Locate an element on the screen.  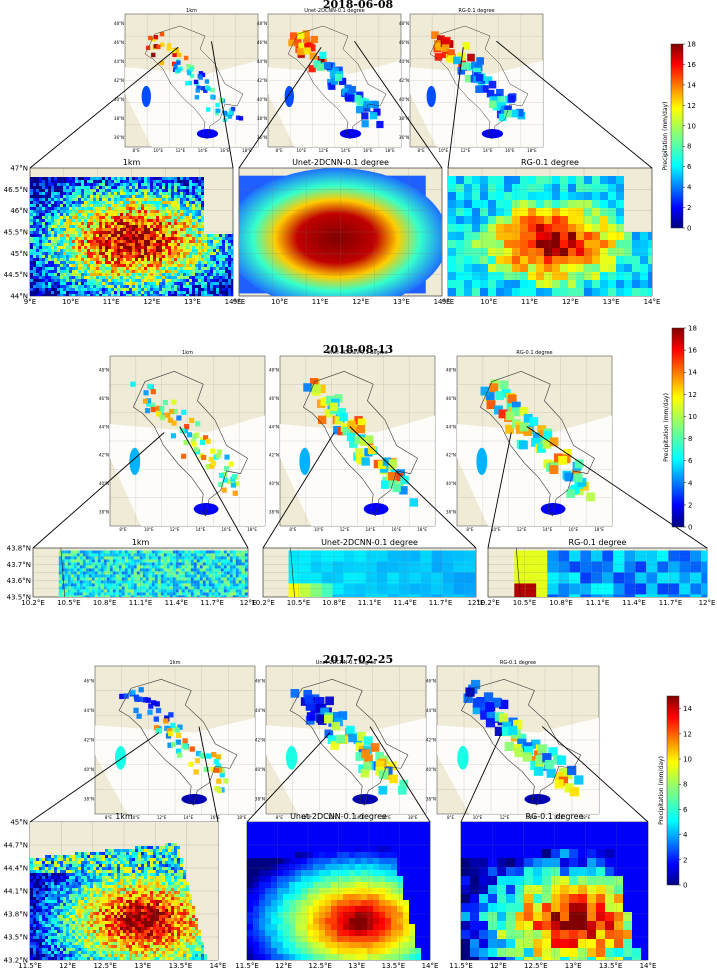
zoom-lon-tick: 9°E is located at coordinates (30, 302).